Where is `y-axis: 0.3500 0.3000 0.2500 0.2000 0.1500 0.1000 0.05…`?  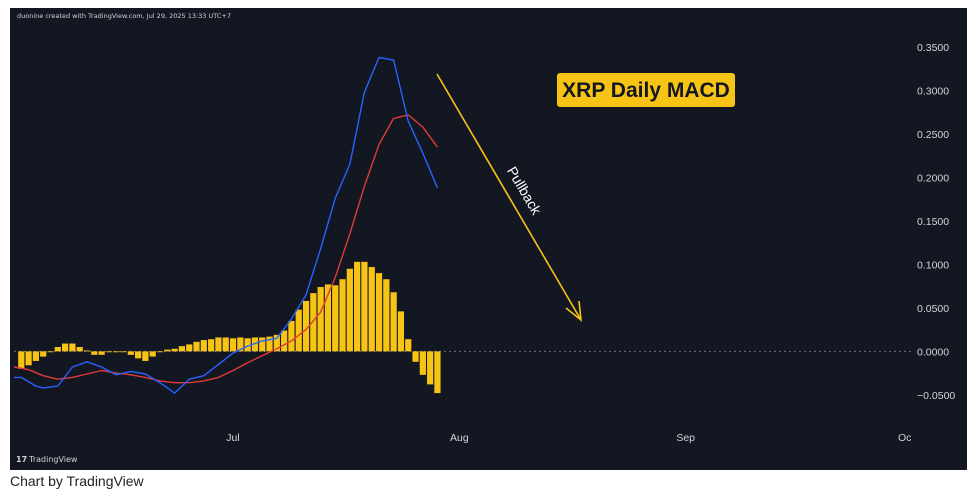
y-axis: 0.3500 0.3000 0.2500 0.2000 0.1500 0.1000 0.05… is located at coordinates (936, 222).